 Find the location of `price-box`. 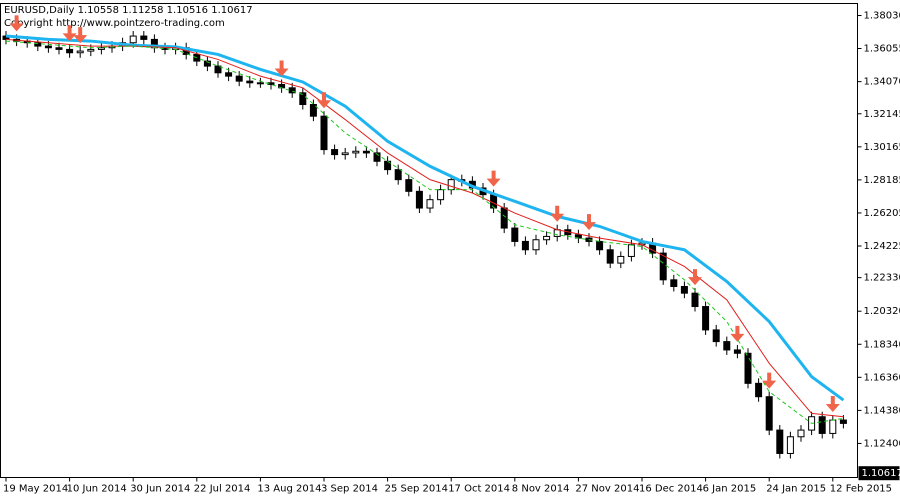

price-box is located at coordinates (879, 473).